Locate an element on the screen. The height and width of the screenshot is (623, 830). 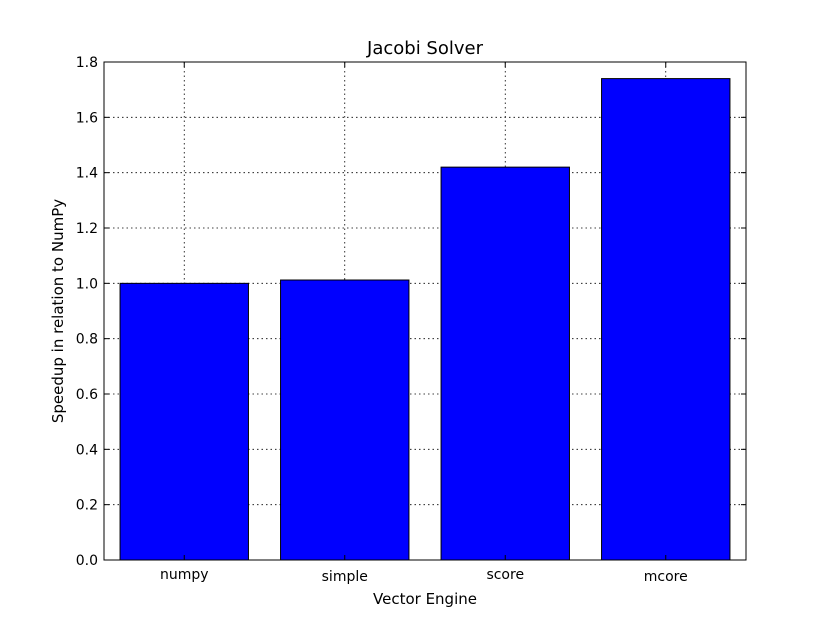
y-axis-label: Speedup in relation to NumPy is located at coordinates (58, 311).